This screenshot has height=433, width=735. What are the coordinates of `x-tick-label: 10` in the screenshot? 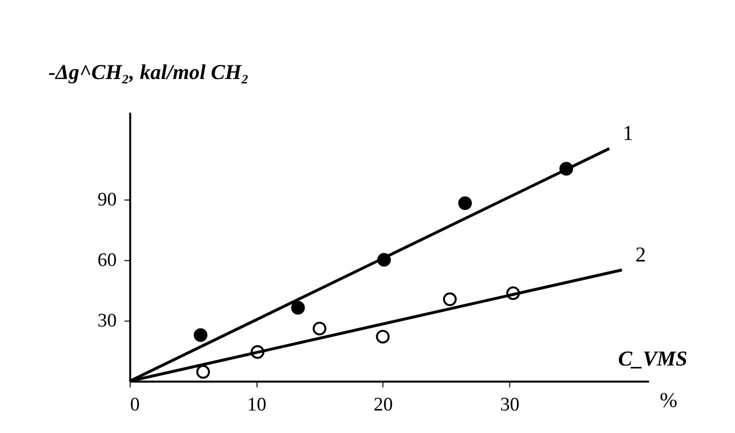 It's located at (256, 405).